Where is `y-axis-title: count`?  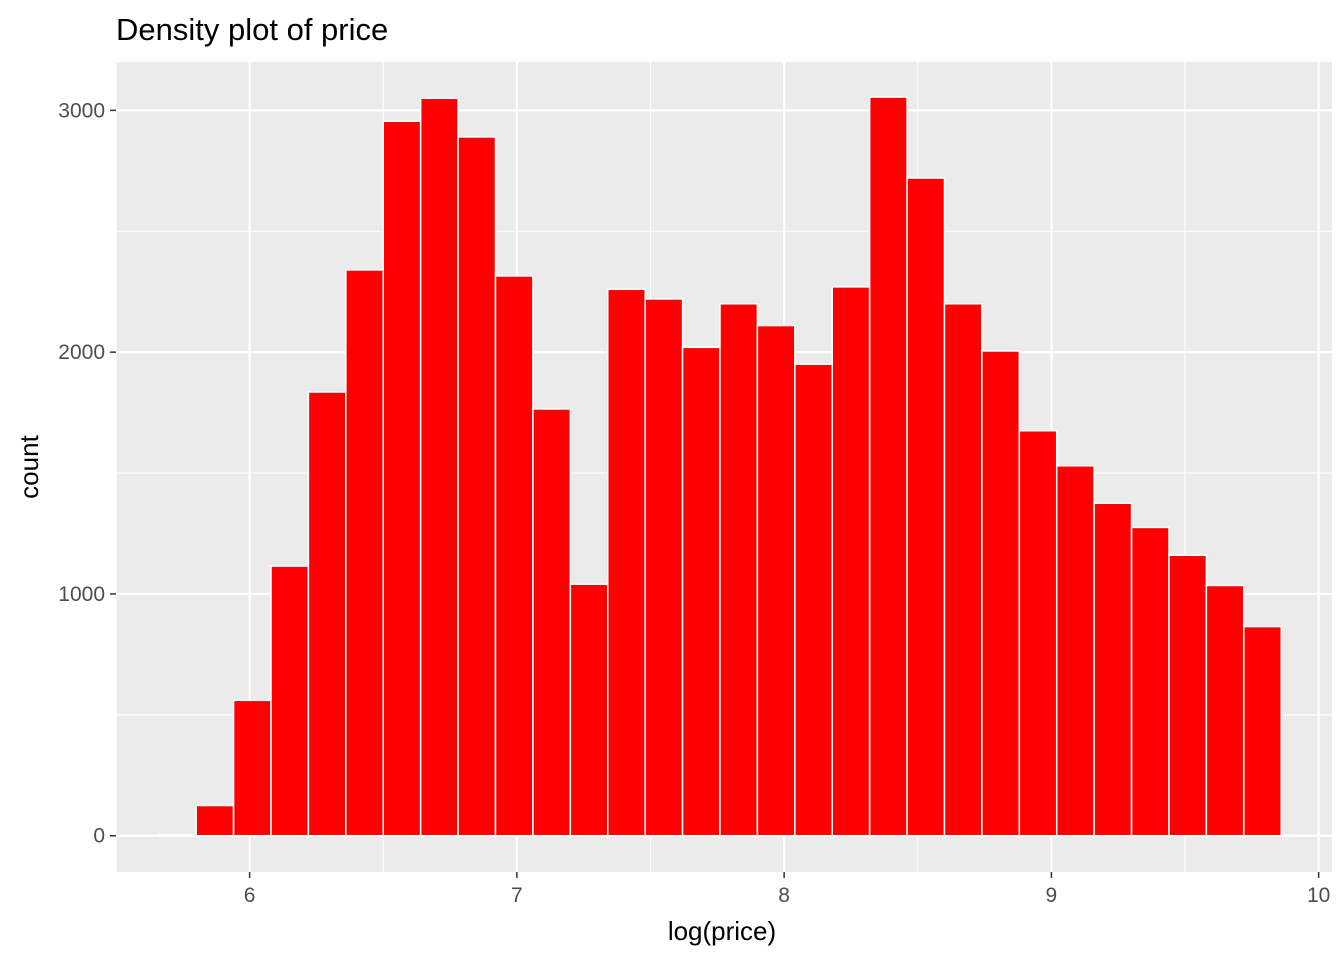
y-axis-title: count is located at coordinates (29, 466).